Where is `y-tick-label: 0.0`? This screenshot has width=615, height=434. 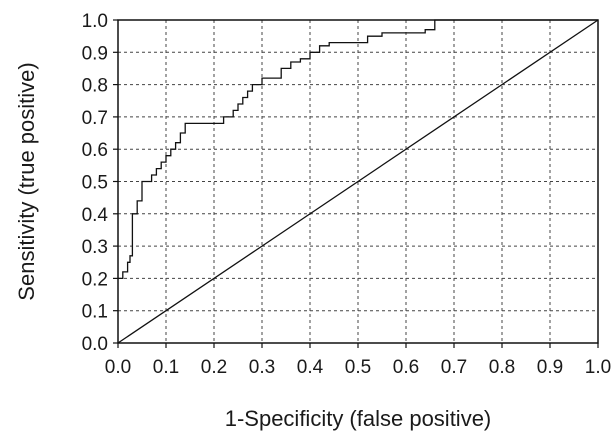 y-tick-label: 0.0 is located at coordinates (95, 344).